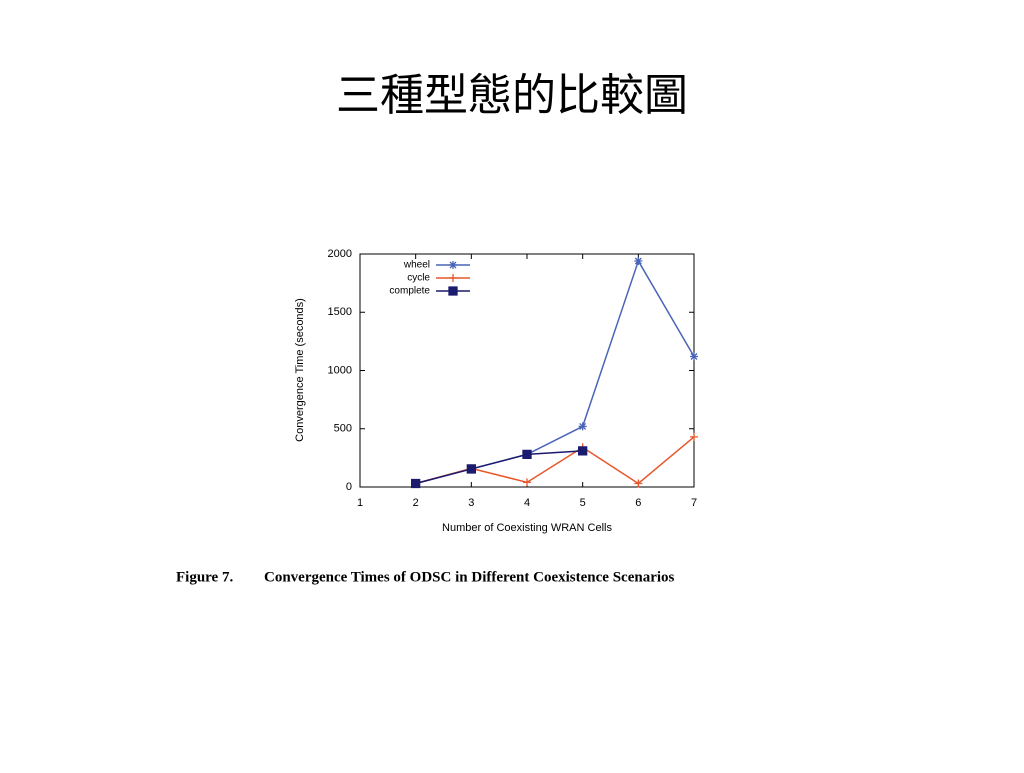  What do you see at coordinates (409, 291) in the screenshot?
I see `legend-label: complete` at bounding box center [409, 291].